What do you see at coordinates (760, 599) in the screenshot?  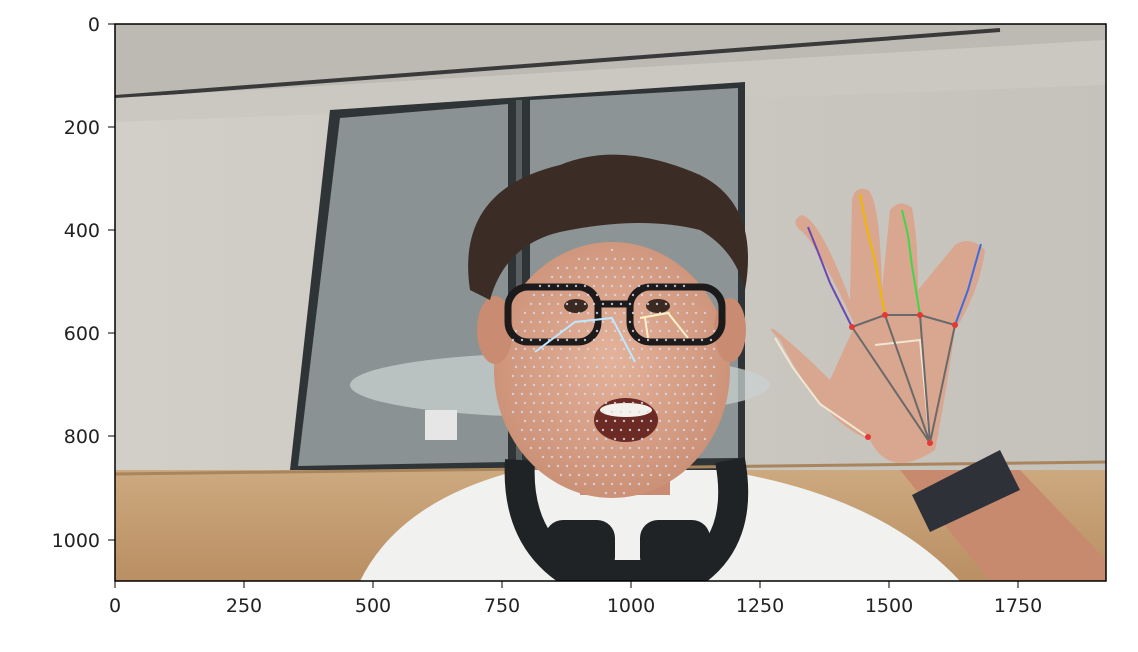 I see `x-tick: 1250` at bounding box center [760, 599].